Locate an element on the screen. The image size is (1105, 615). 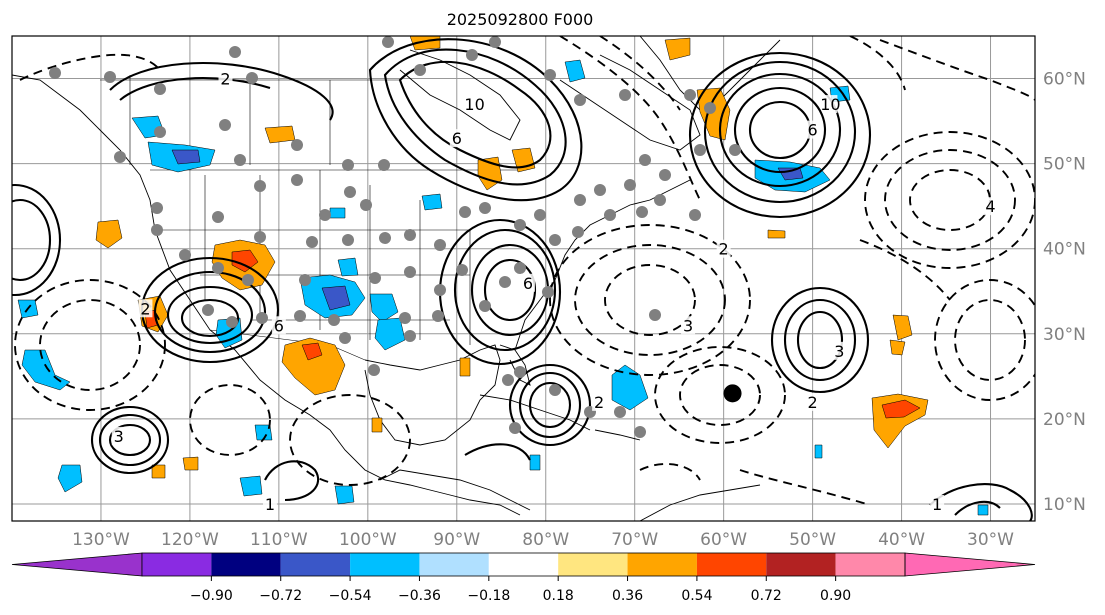
contour-high-pacific is located at coordinates (130, 440).